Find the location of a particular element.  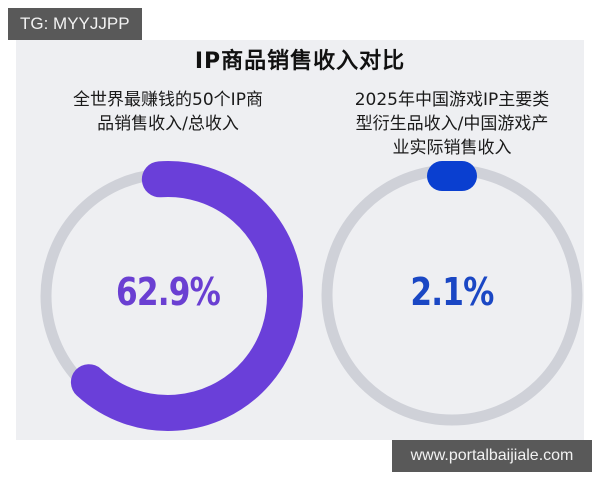

left-gauge-value: 62.9% is located at coordinates (168, 292).